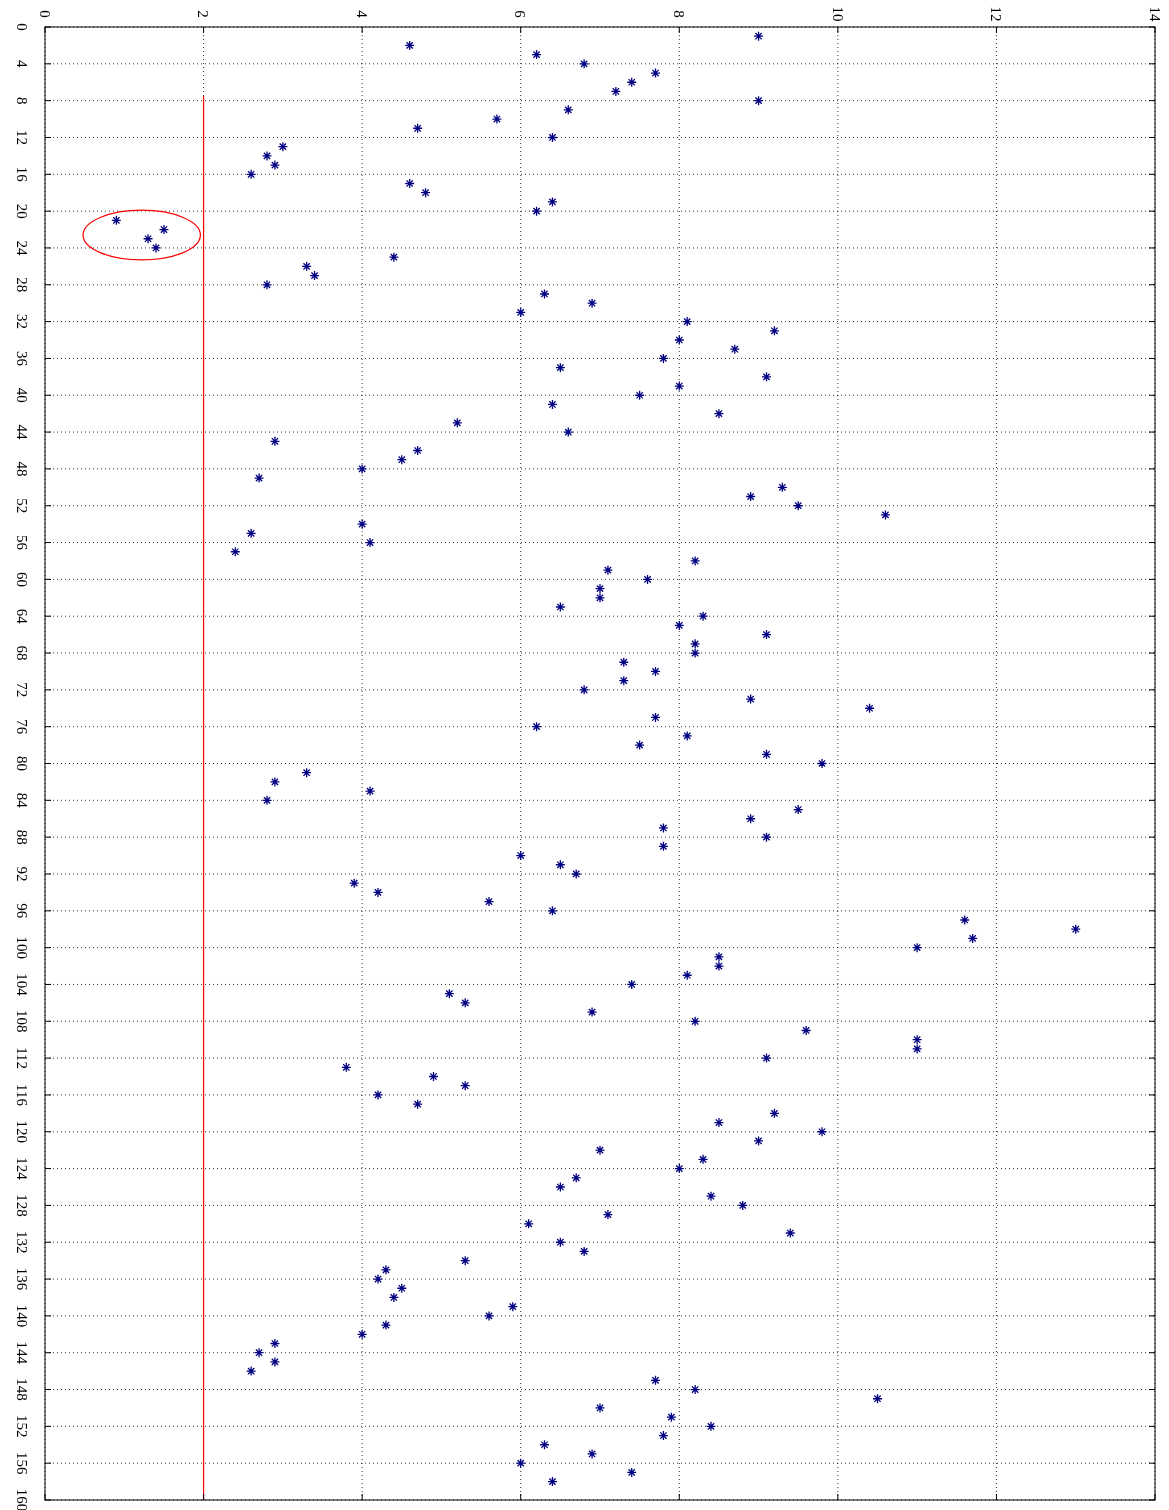 The image size is (1169, 1510). I want to click on y-tick-label: 100, so click(21, 947).